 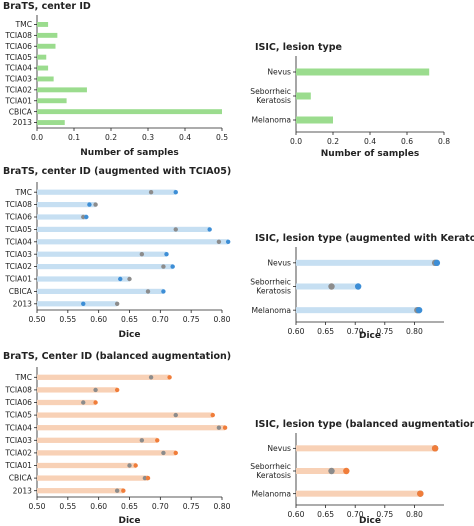 I want to click on x-tick-label: 0.6, so click(x=407, y=141).